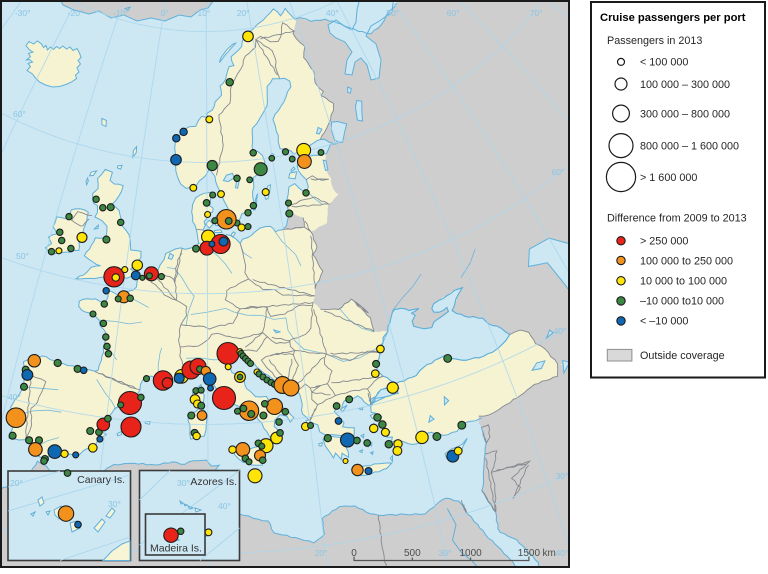 The height and width of the screenshot is (574, 768). I want to click on svg-text: > 250 000, so click(664, 242).